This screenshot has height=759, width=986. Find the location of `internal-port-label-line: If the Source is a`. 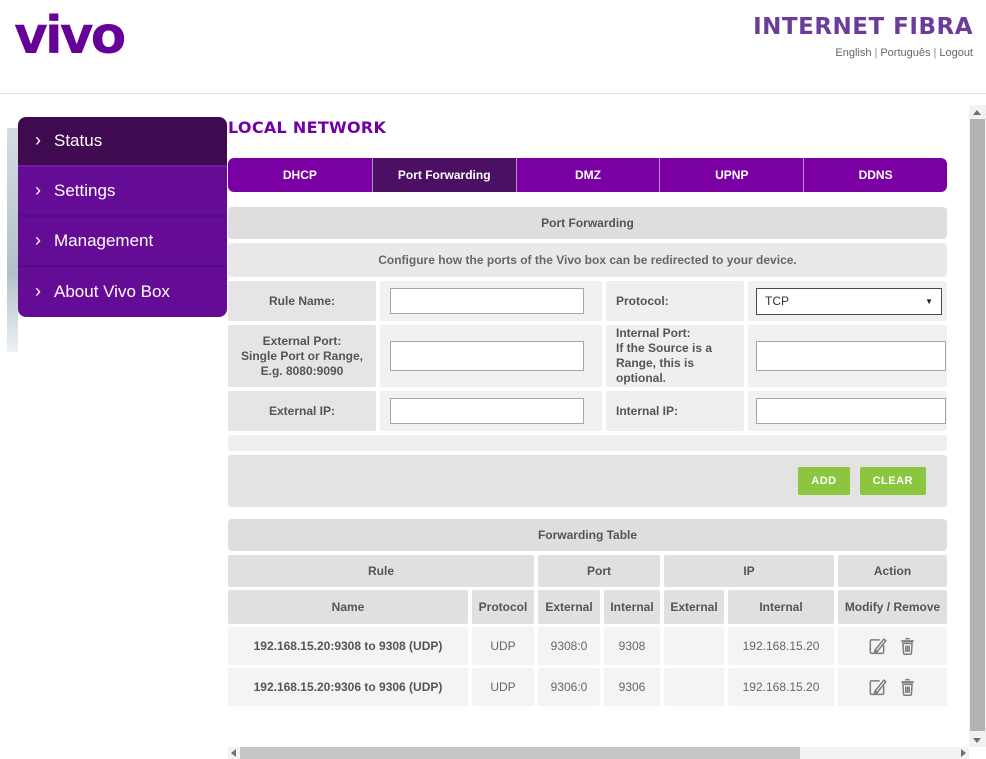

internal-port-label-line: If the Source is a is located at coordinates (664, 348).